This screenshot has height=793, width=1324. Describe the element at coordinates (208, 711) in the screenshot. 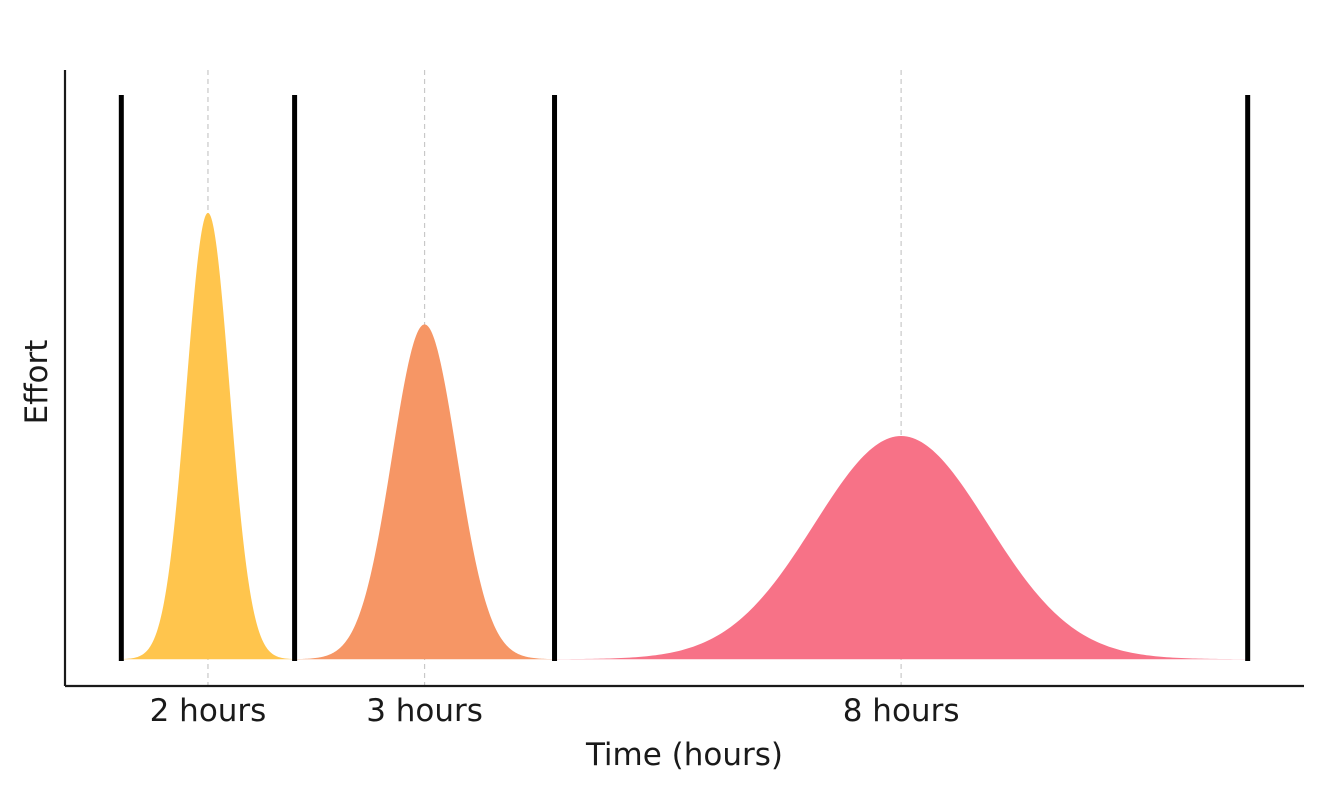

I see `x-tick-label-0: 2 hours` at that location.